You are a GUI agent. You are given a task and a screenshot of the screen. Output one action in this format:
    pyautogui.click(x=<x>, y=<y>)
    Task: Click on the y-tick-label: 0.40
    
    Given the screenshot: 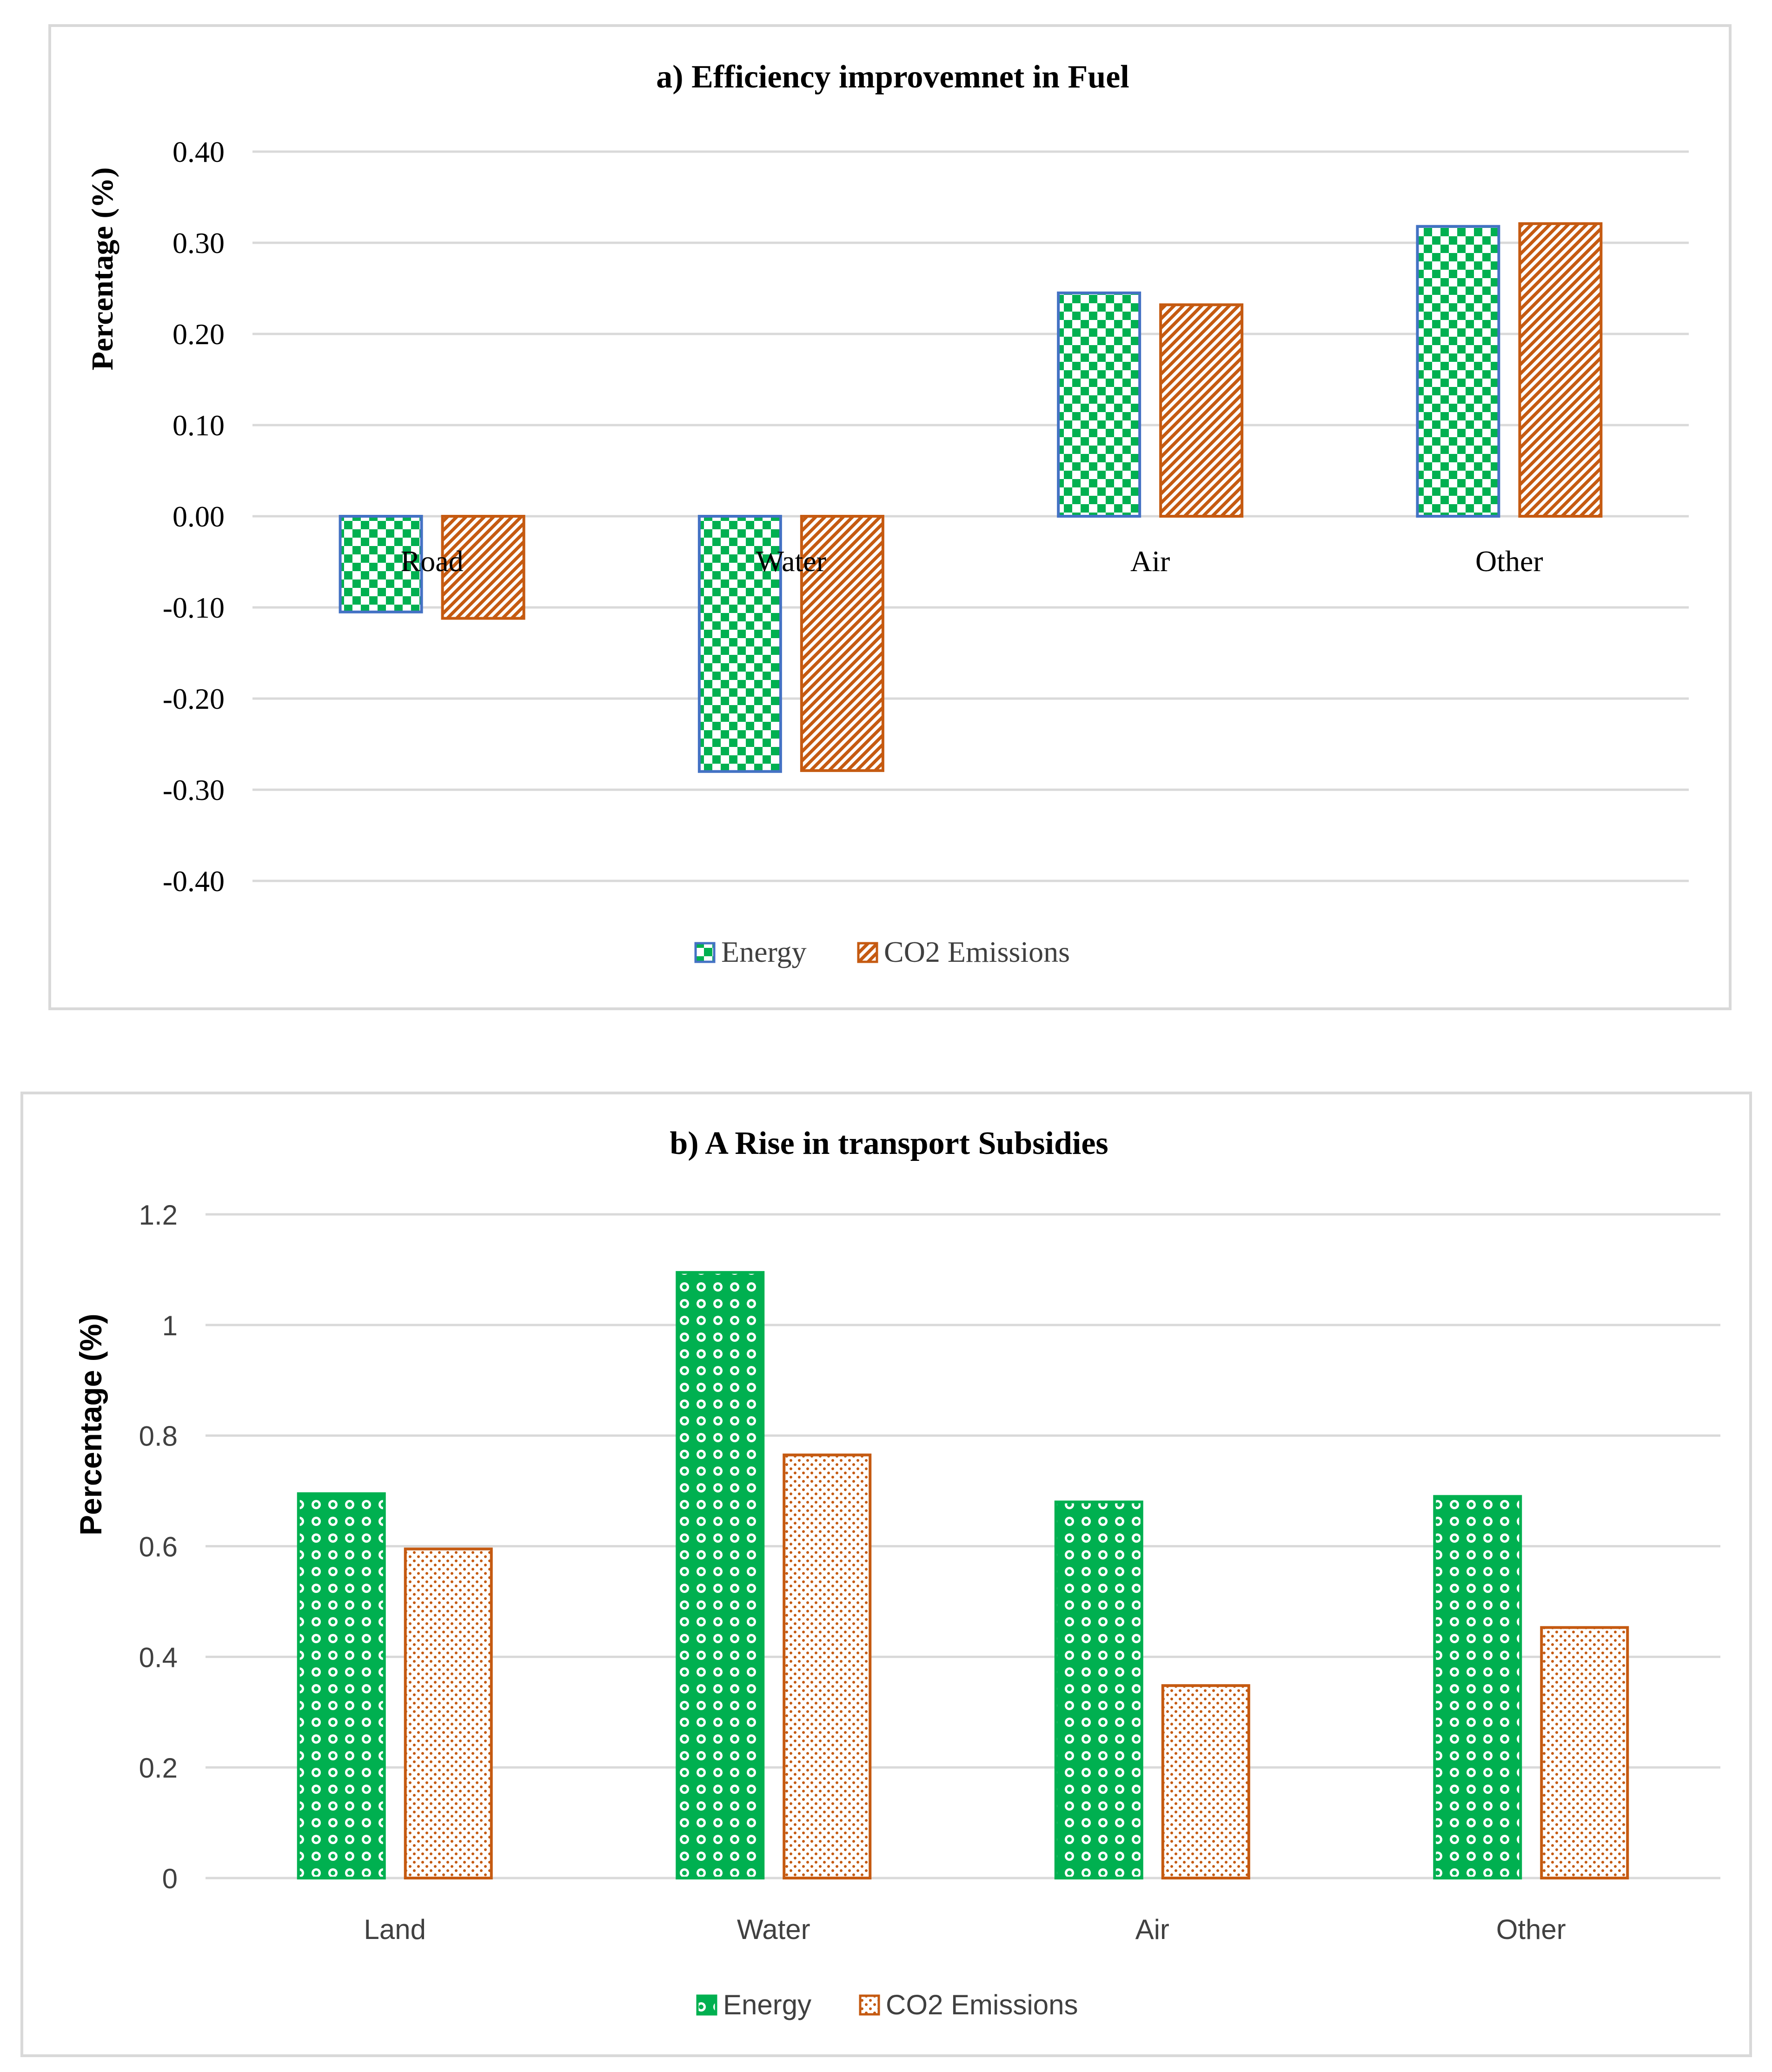 What is the action you would take?
    pyautogui.click(x=199, y=151)
    